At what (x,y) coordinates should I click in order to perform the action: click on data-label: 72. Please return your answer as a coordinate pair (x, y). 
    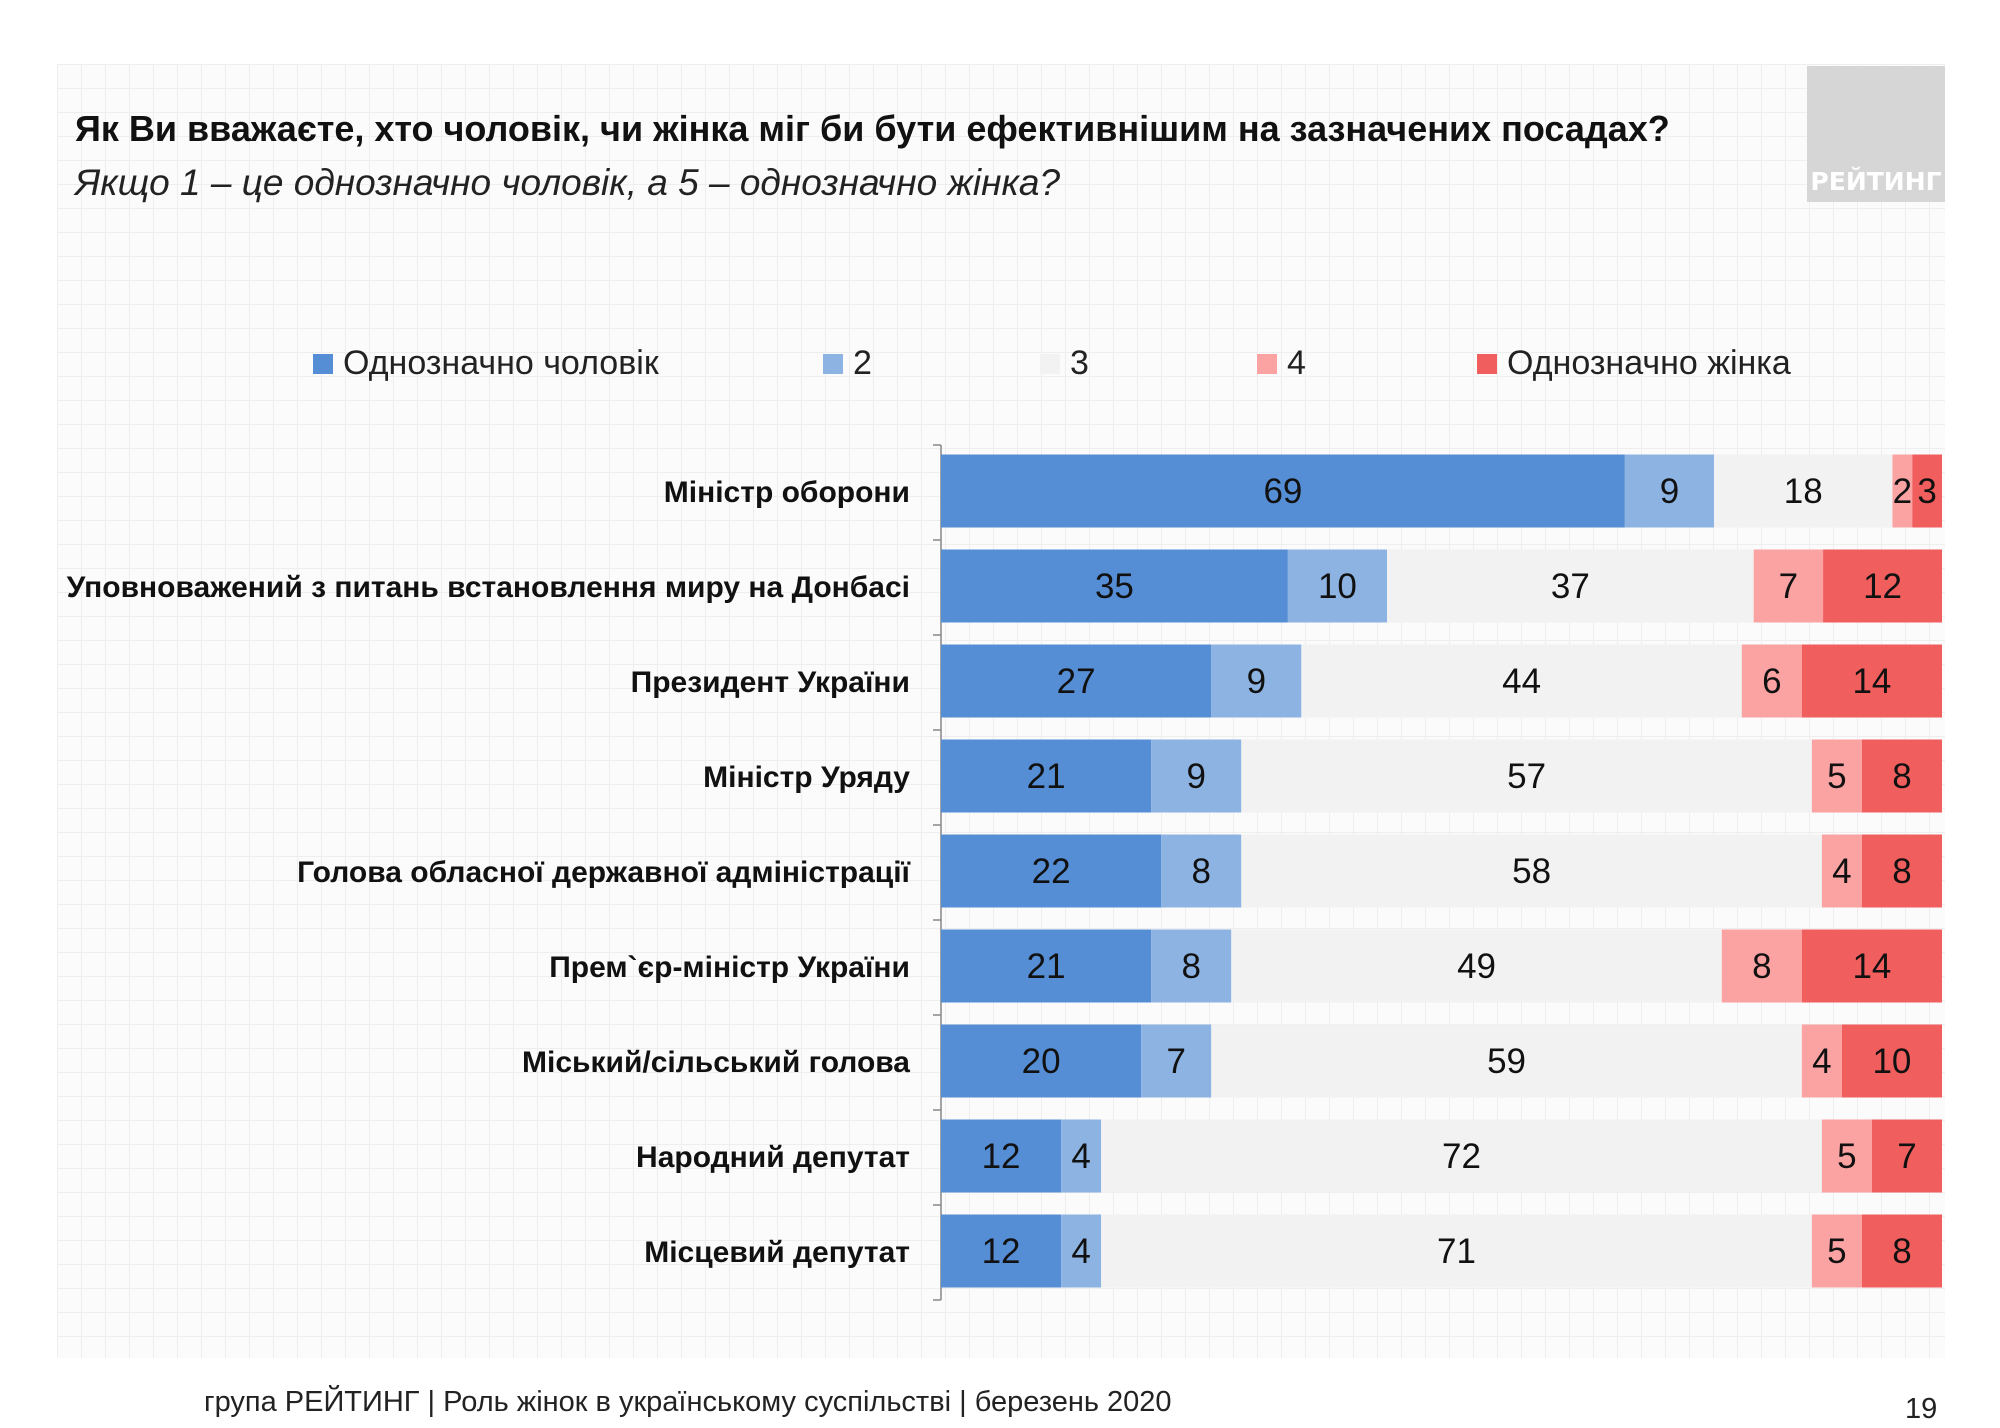
    Looking at the image, I should click on (1461, 1156).